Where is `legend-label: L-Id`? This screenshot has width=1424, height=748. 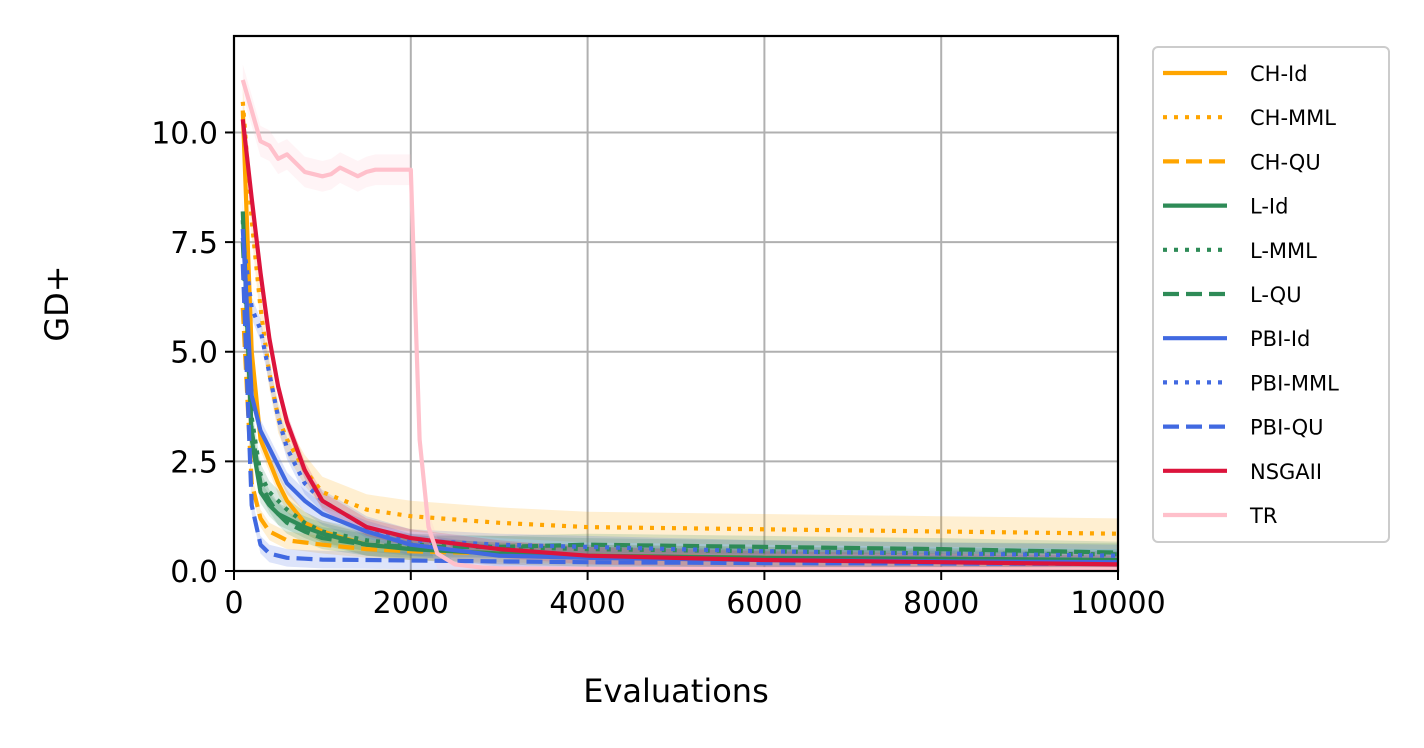 legend-label: L-Id is located at coordinates (1269, 207).